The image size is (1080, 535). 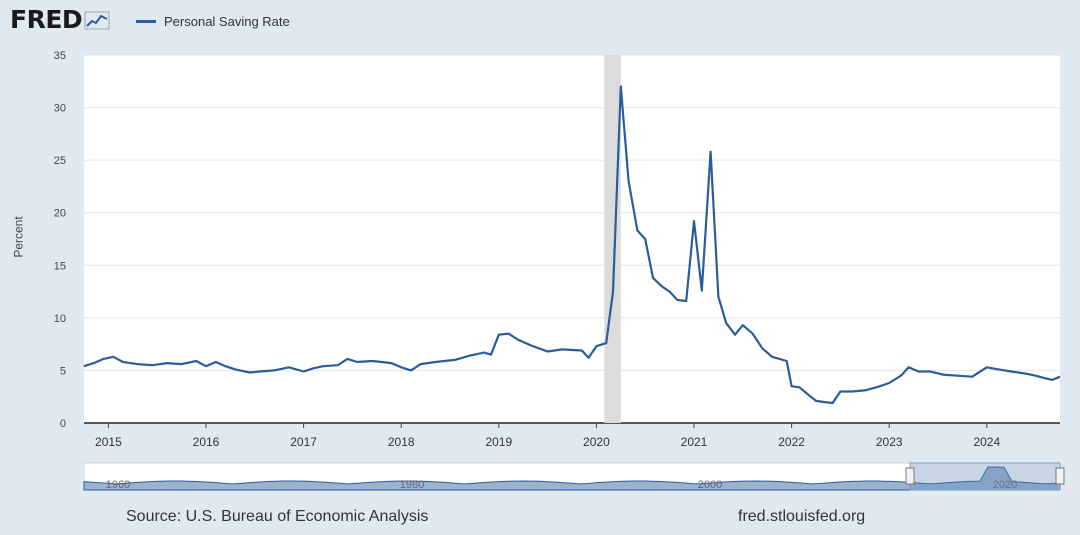 What do you see at coordinates (1060, 476) in the screenshot?
I see `navigator-handle-right` at bounding box center [1060, 476].